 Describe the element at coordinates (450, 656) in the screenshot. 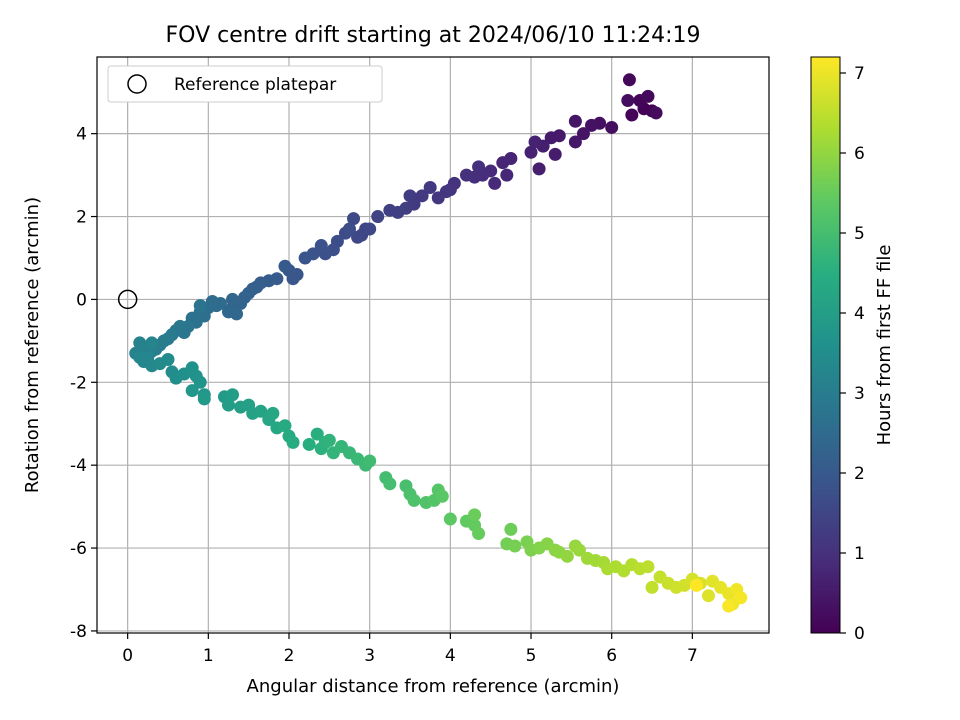

I see `x-tick-label: 4` at that location.